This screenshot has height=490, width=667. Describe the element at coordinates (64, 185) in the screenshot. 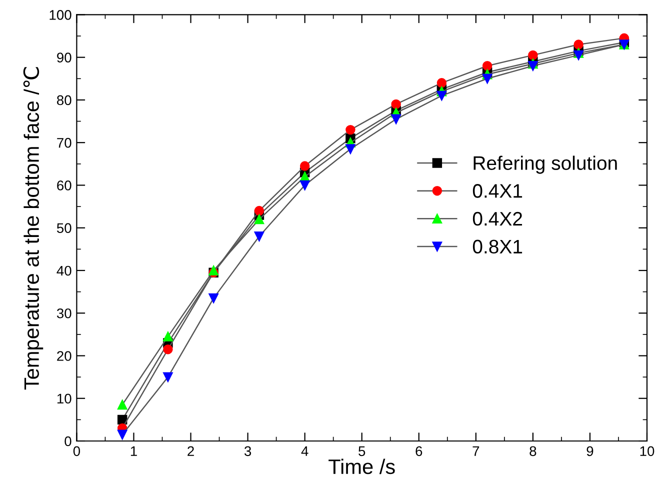

I see `y-tick-label: 60` at that location.